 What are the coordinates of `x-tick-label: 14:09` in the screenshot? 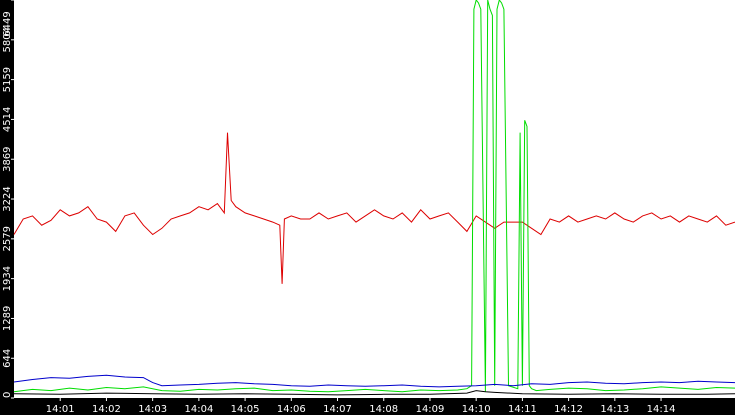 It's located at (430, 409).